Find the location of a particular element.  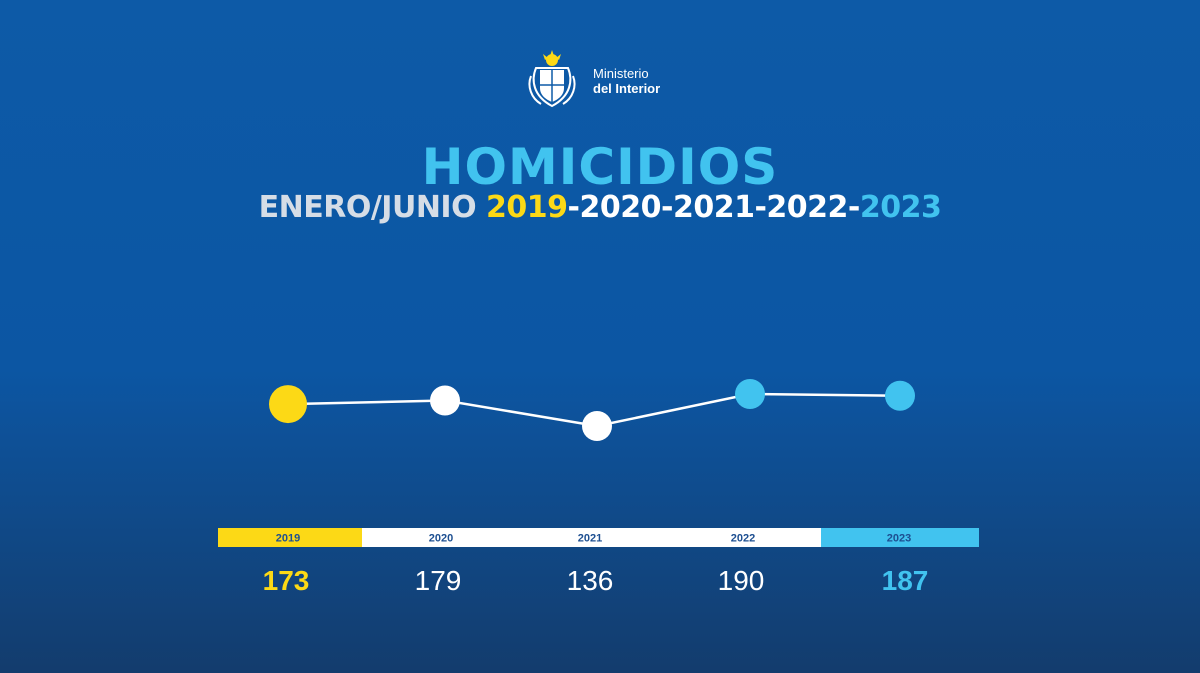

year-band-2023 is located at coordinates (900, 537).